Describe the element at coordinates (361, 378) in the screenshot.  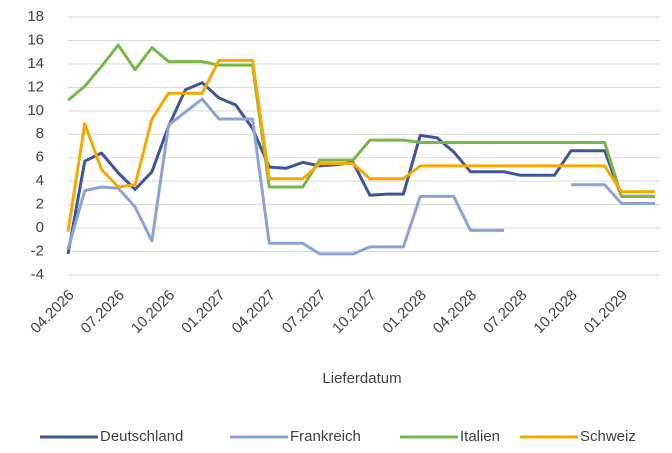
I see `x-axis-title: Lieferdatum` at that location.